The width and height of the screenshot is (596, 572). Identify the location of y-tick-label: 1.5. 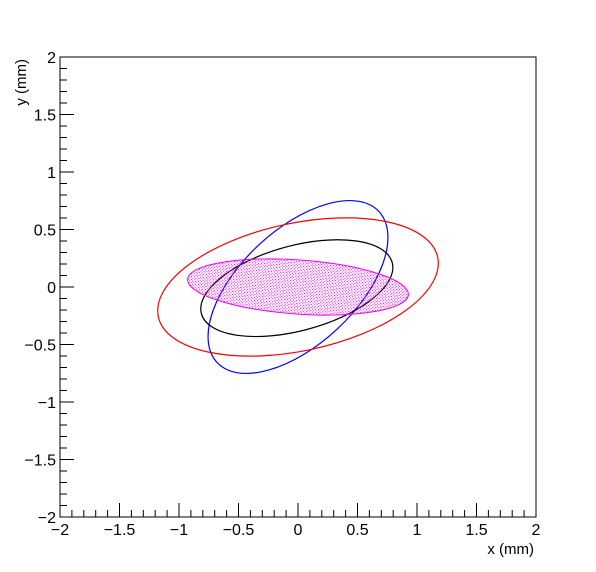
(45, 116).